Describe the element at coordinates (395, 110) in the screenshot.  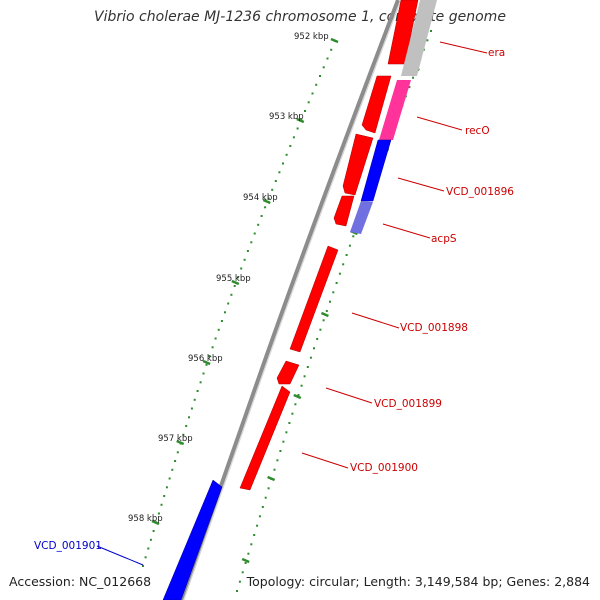
I see `gene-recO` at that location.